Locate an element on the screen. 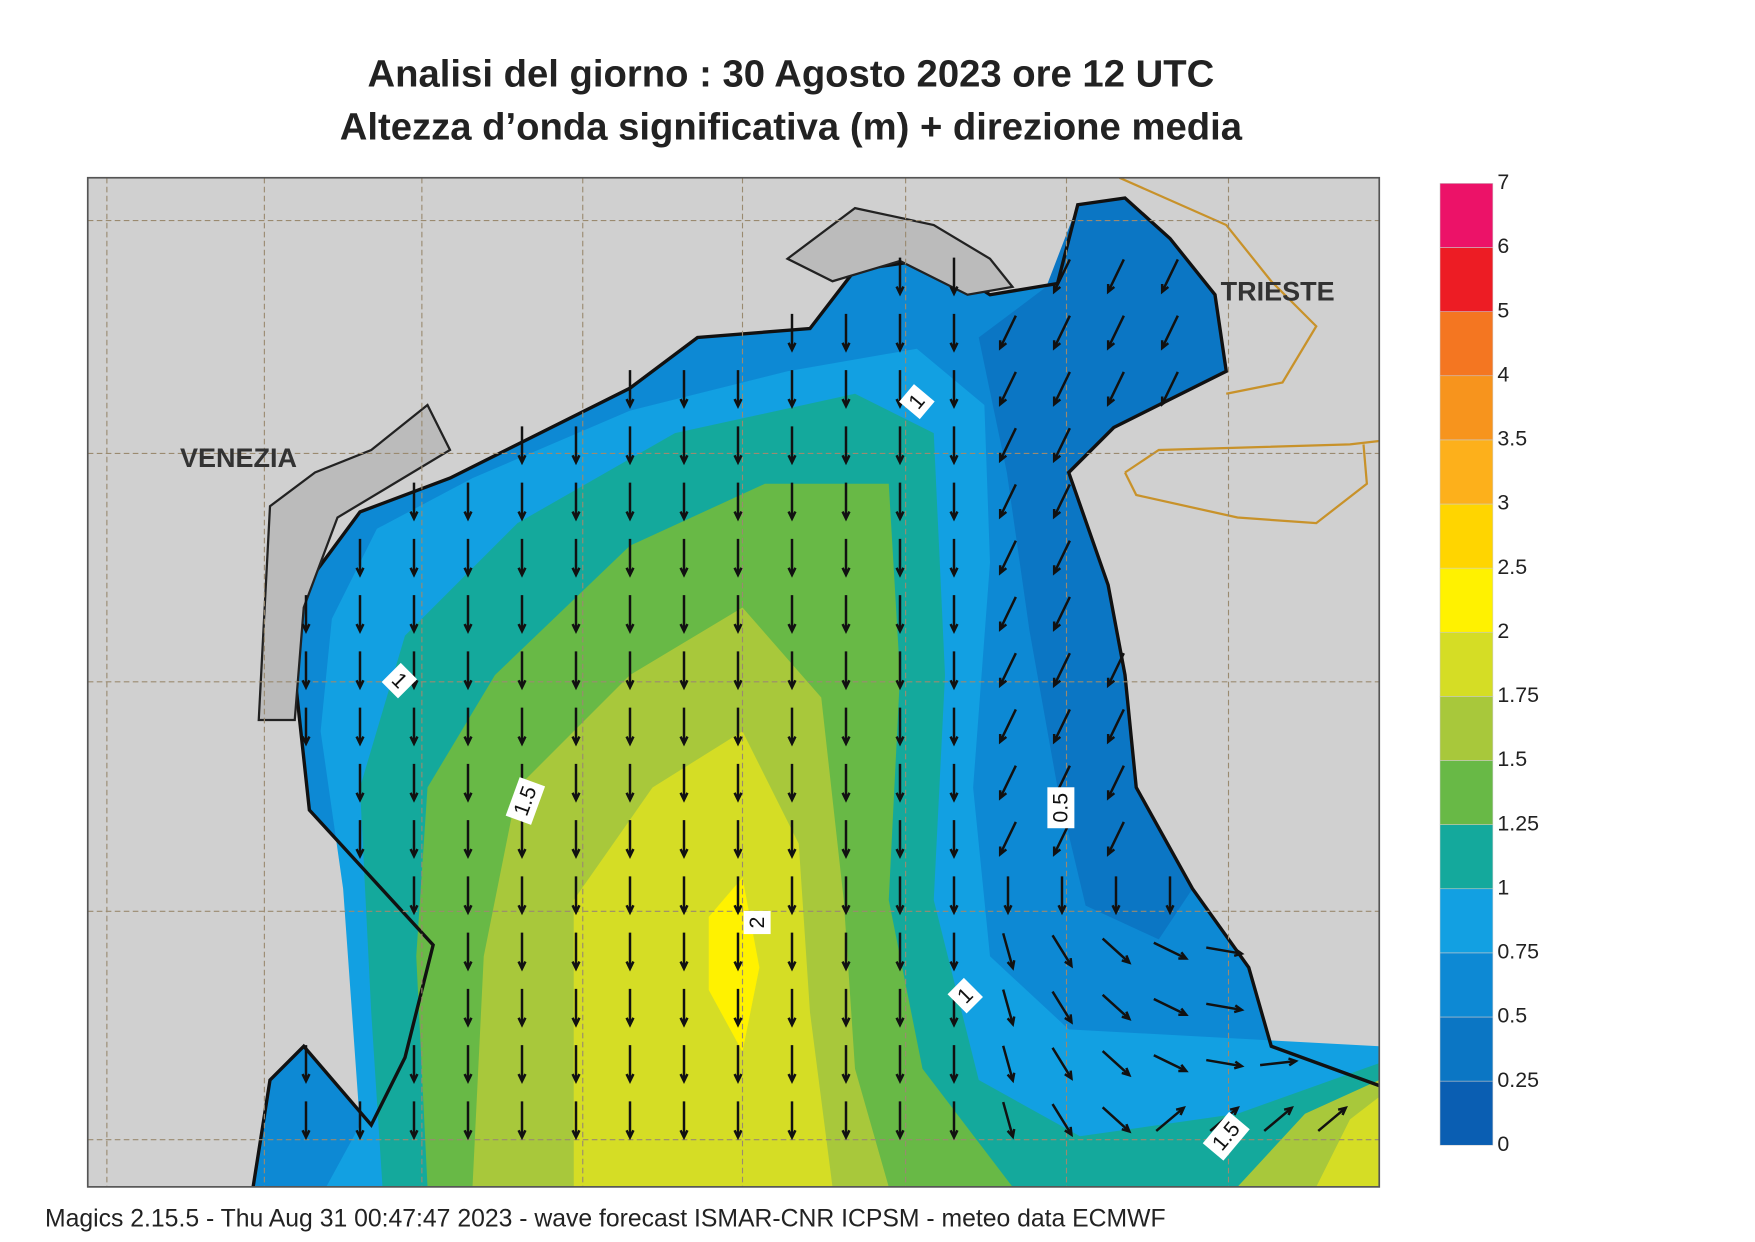 The image size is (1755, 1242). colorbar-label: 6 is located at coordinates (1503, 246).